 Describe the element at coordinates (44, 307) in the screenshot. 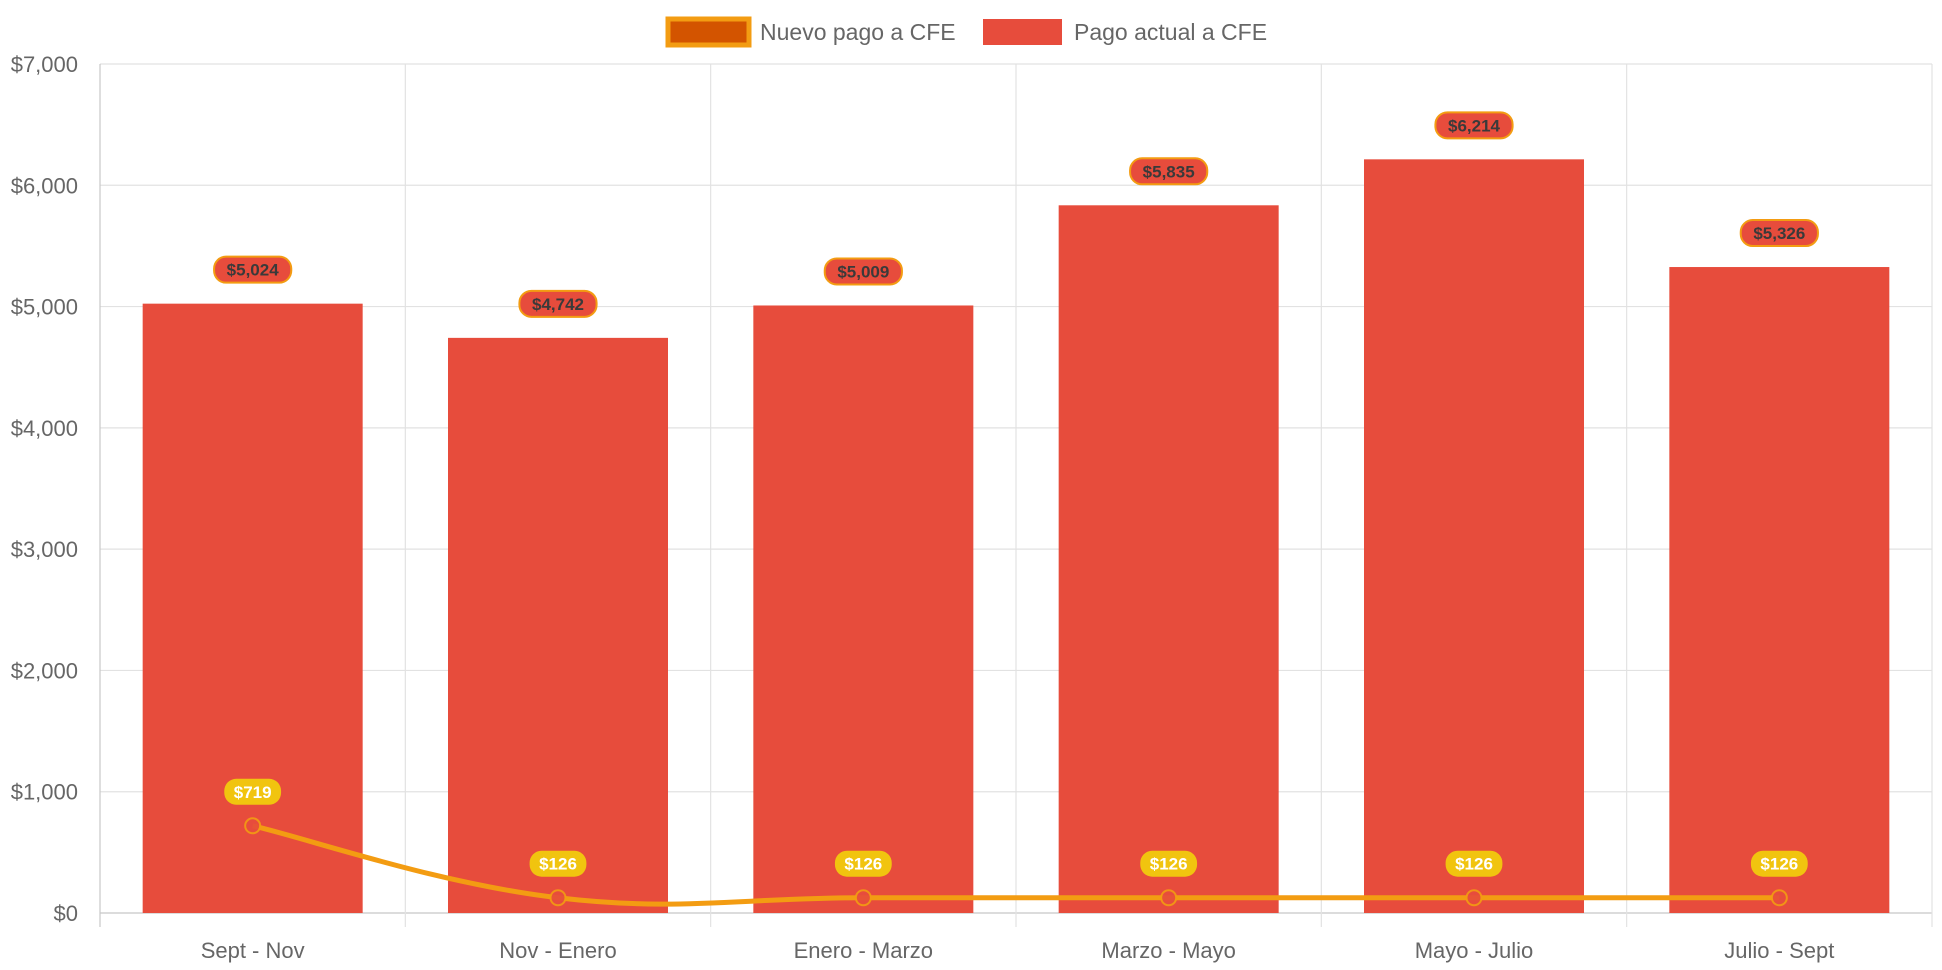

I see `y-tick-label: $5,000` at that location.